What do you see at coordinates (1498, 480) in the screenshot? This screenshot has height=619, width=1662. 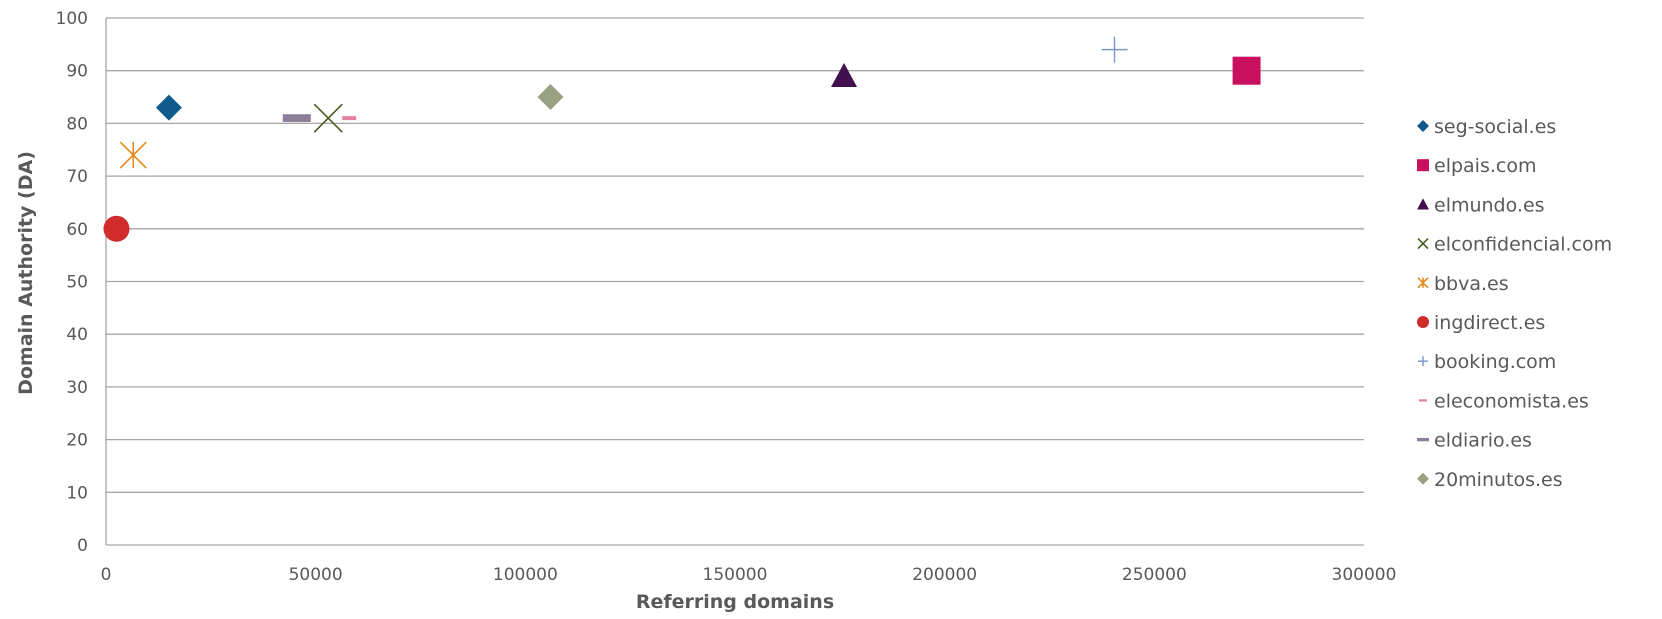 I see `legend-label: 20minutos.es` at bounding box center [1498, 480].